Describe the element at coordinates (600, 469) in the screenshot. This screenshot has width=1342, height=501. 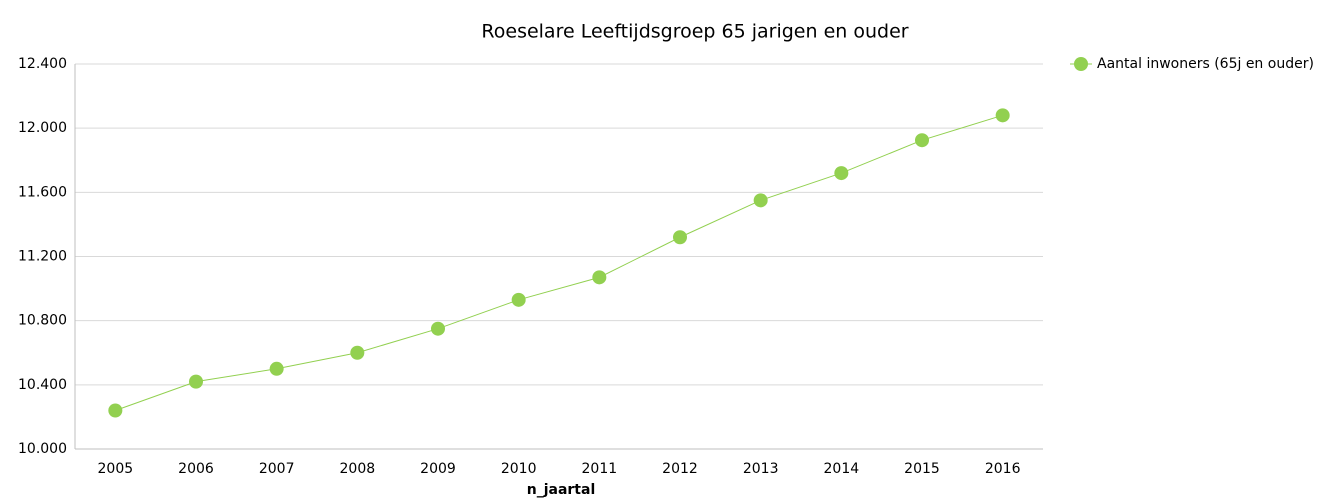
I see `x-tick-label: 2011` at that location.